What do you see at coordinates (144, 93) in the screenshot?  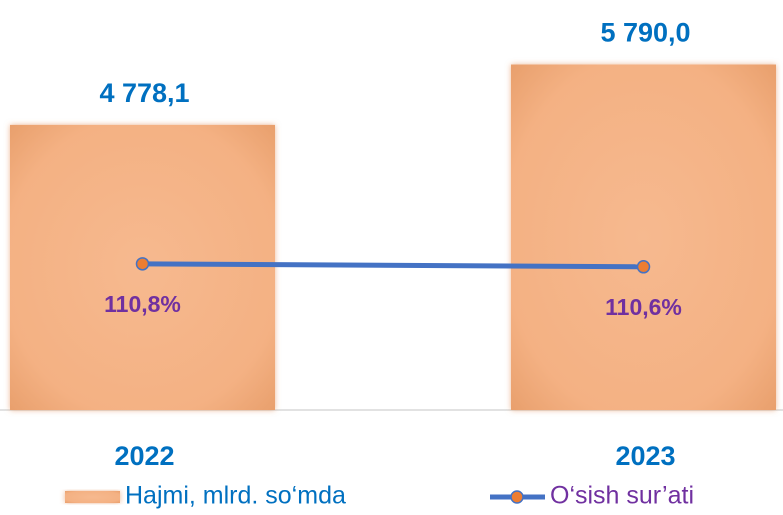 I see `bar-value-label: 4 778,1` at bounding box center [144, 93].